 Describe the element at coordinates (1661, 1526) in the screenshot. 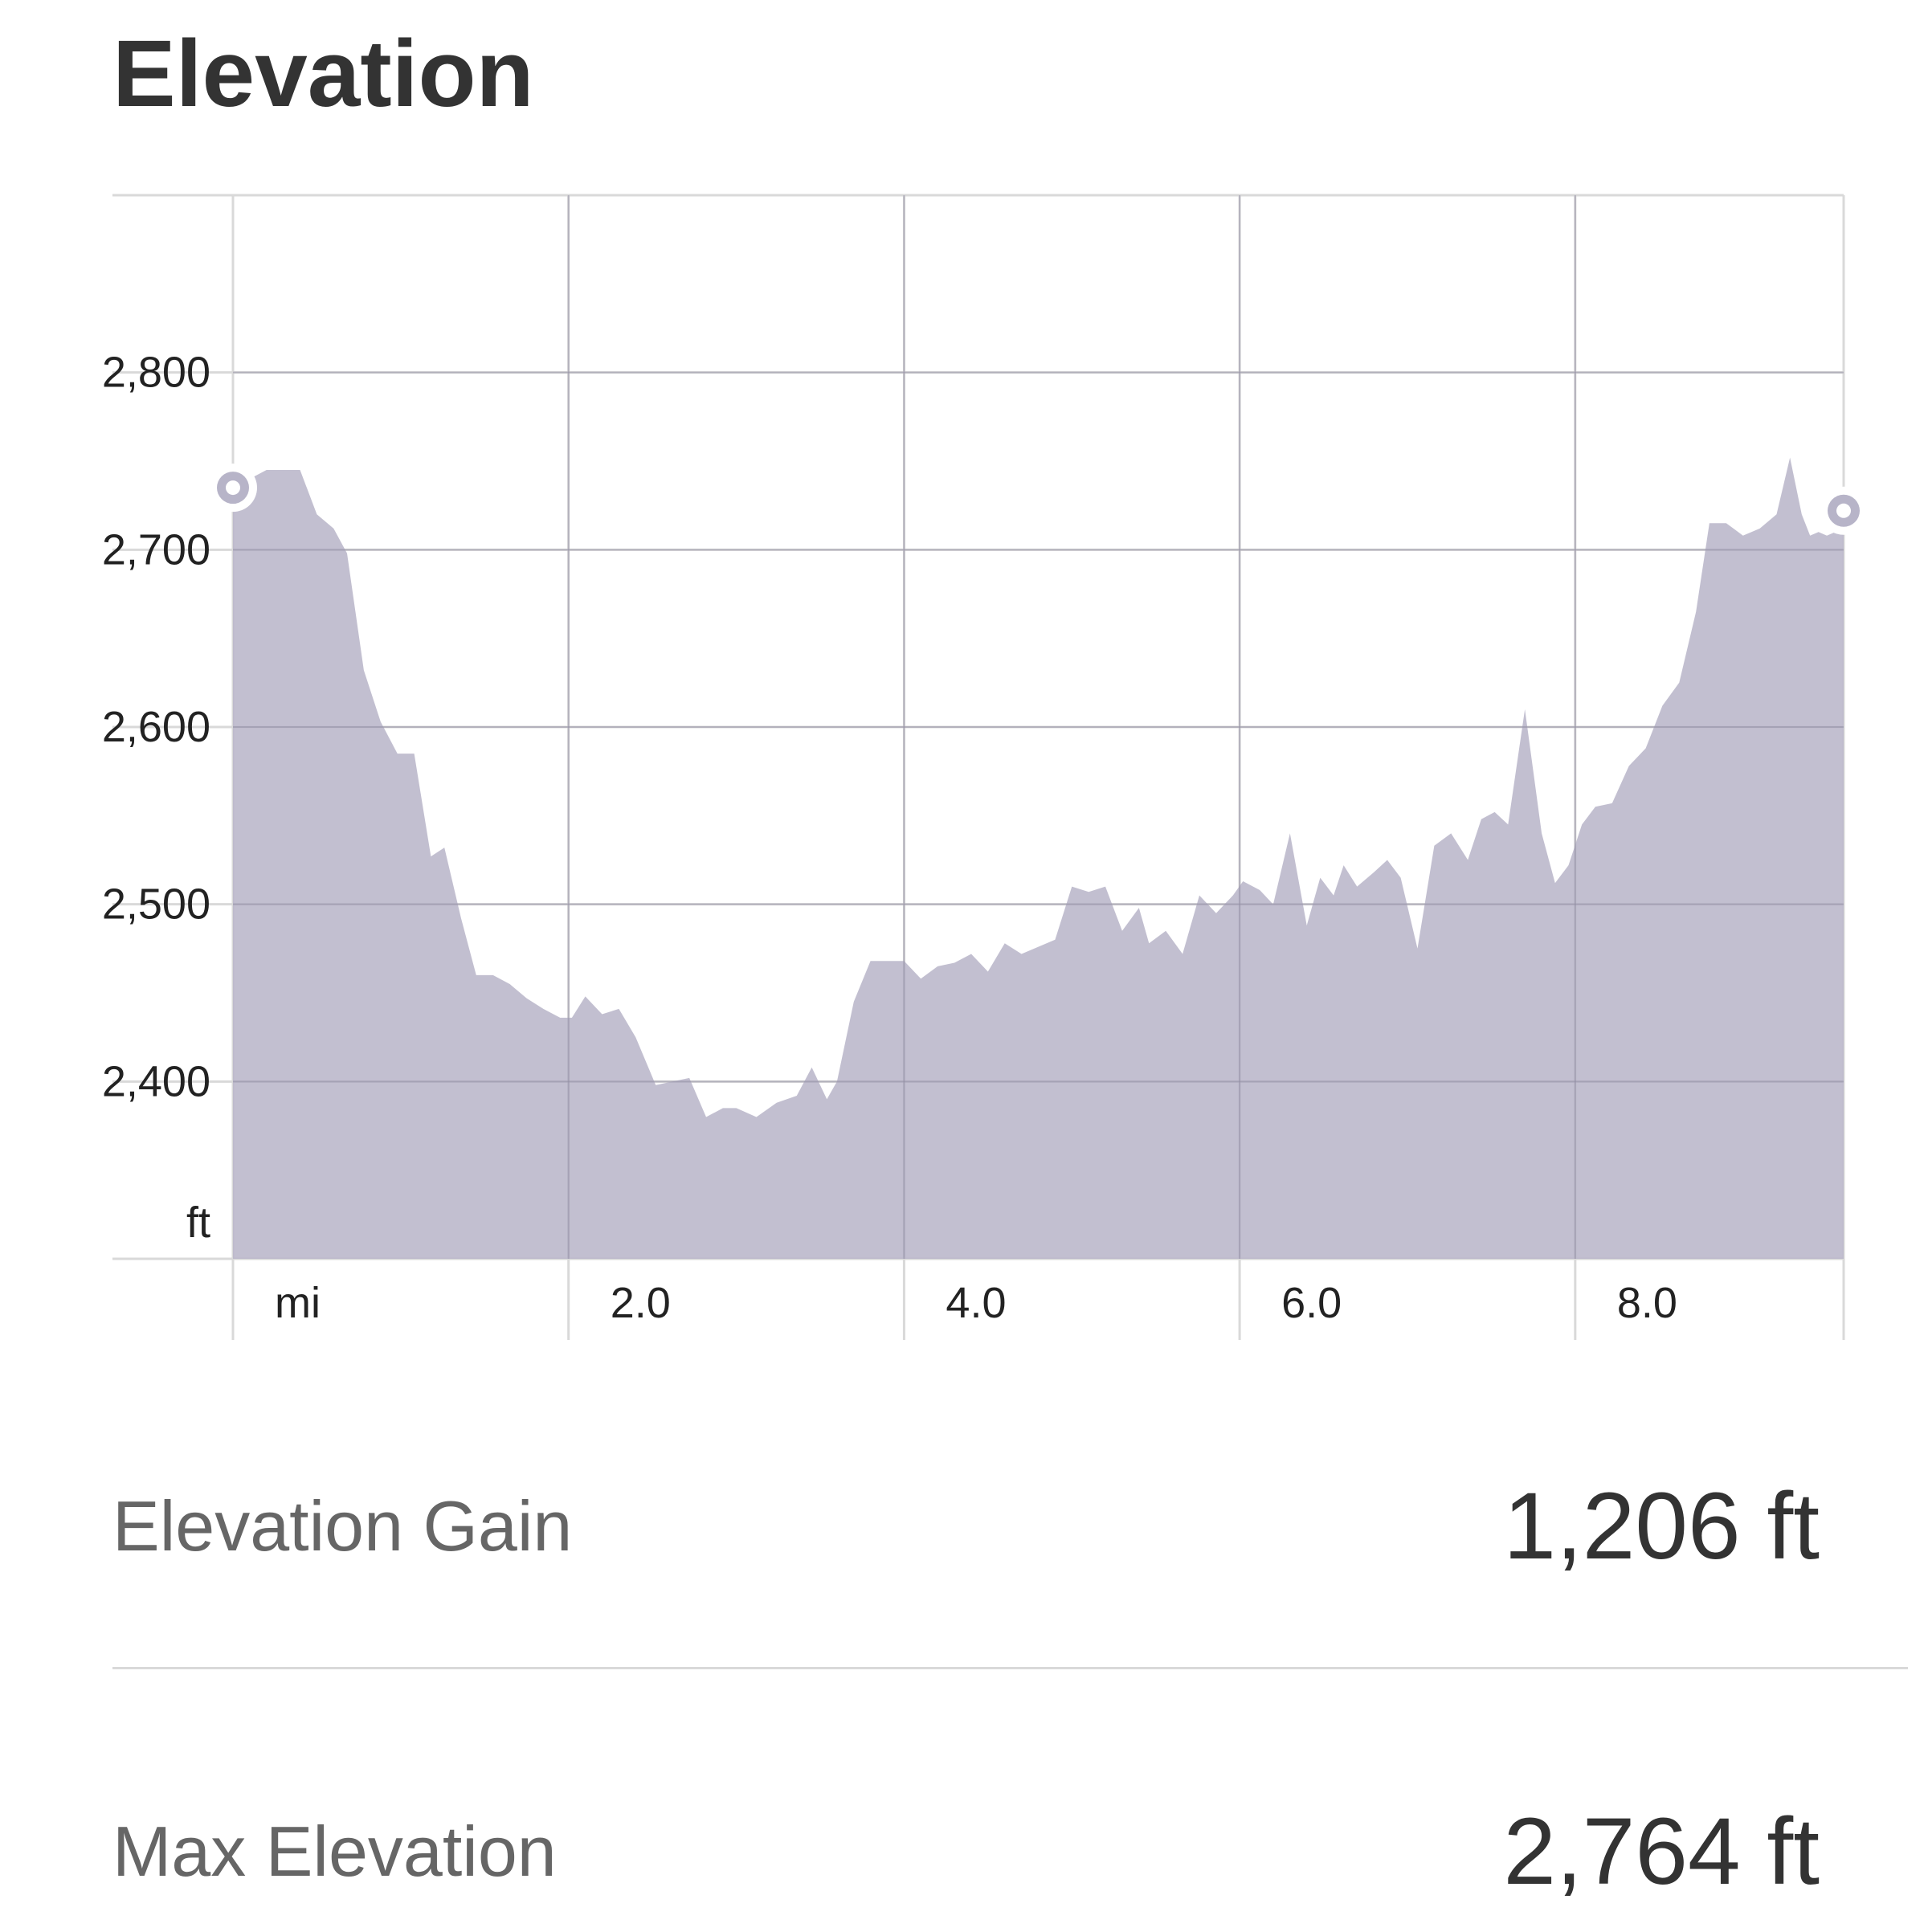

I see `elevation-gain-value: 1,206 ft` at that location.